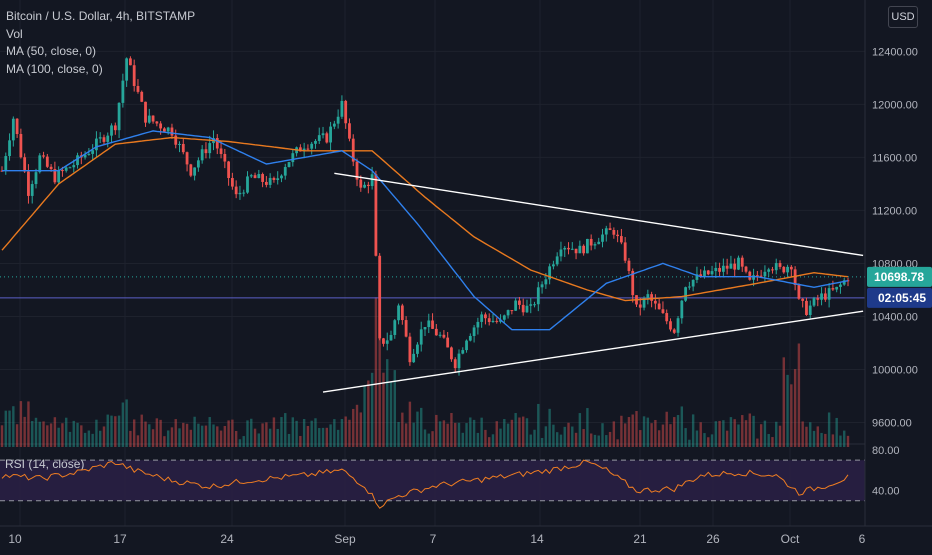 This screenshot has height=555, width=932. Describe the element at coordinates (895, 317) in the screenshot. I see `price-tick-label: 10400.00` at that location.